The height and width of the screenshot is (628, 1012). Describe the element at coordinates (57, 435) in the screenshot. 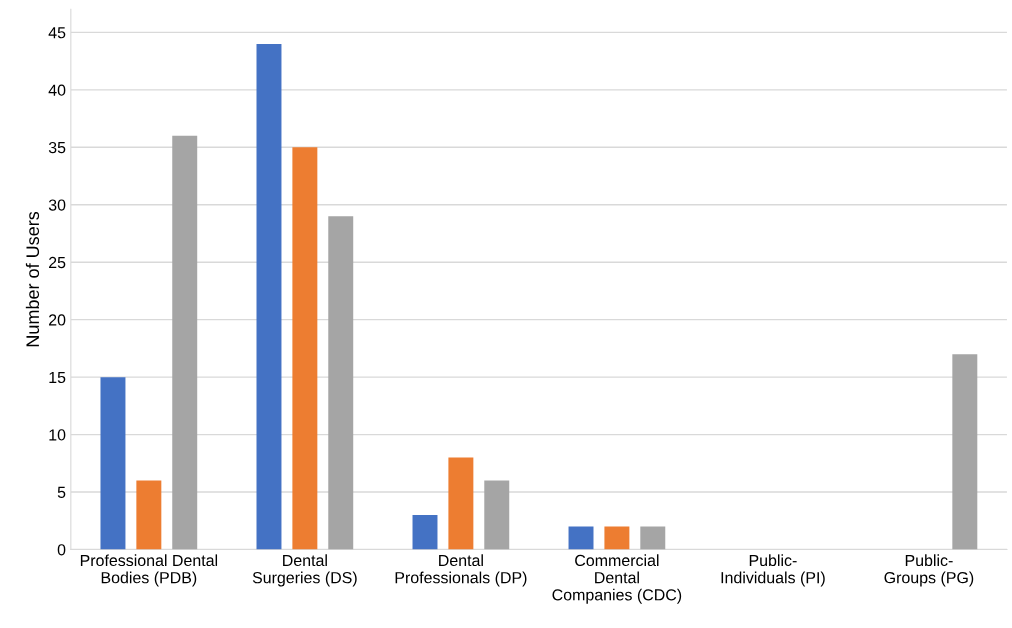

I see `y-tick-label: 10` at that location.